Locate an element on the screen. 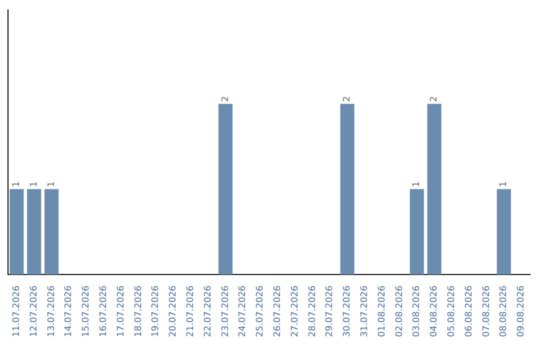 This screenshot has height=340, width=540. x-tick-label: 28.07.2026 is located at coordinates (313, 311).